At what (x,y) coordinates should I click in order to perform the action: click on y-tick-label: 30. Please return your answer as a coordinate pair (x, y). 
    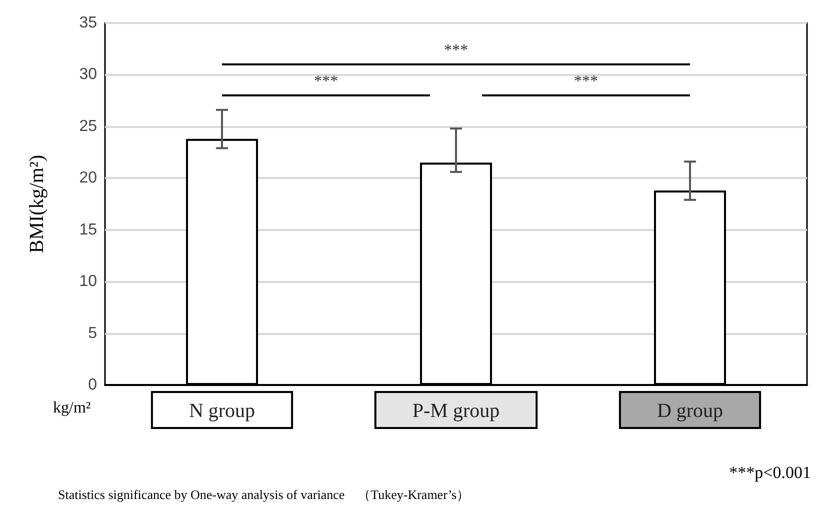
    Looking at the image, I should click on (88, 75).